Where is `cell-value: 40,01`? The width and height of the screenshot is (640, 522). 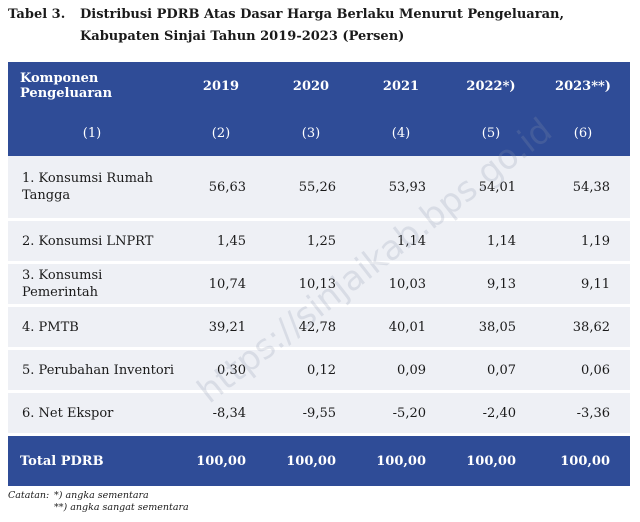 cell-value: 40,01 is located at coordinates (401, 327).